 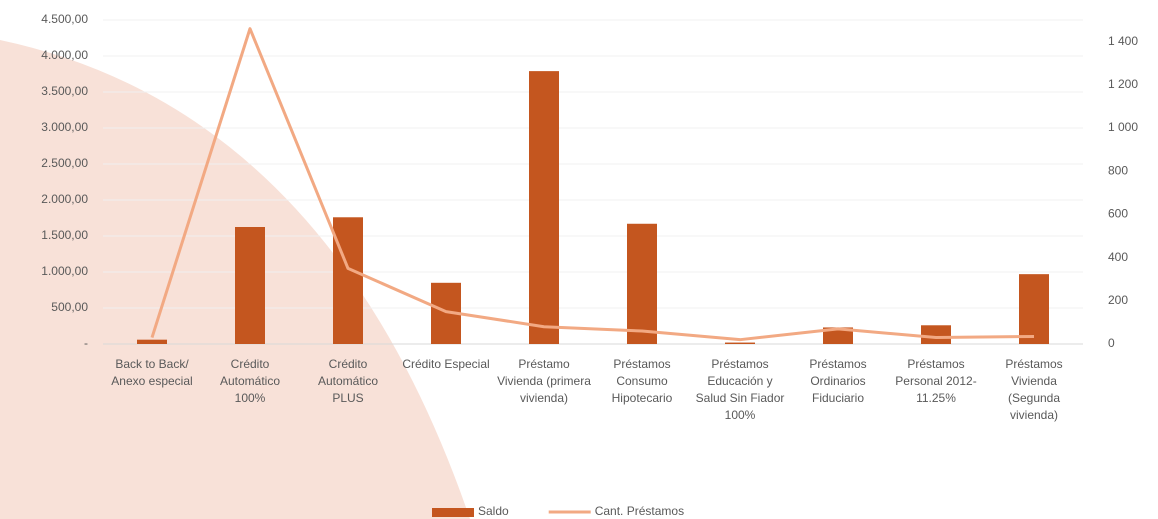 What do you see at coordinates (544, 381) in the screenshot?
I see `x-tick-label: Préstamo Vivienda (primera vivienda)` at bounding box center [544, 381].